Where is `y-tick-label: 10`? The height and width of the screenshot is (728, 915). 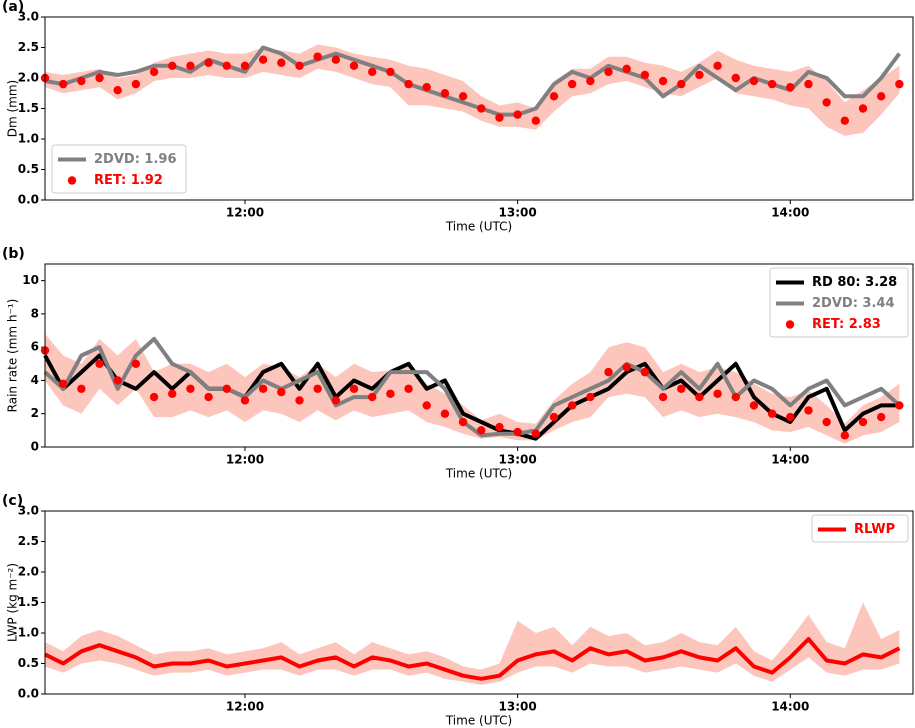
y-tick-label: 10 is located at coordinates (30, 280).